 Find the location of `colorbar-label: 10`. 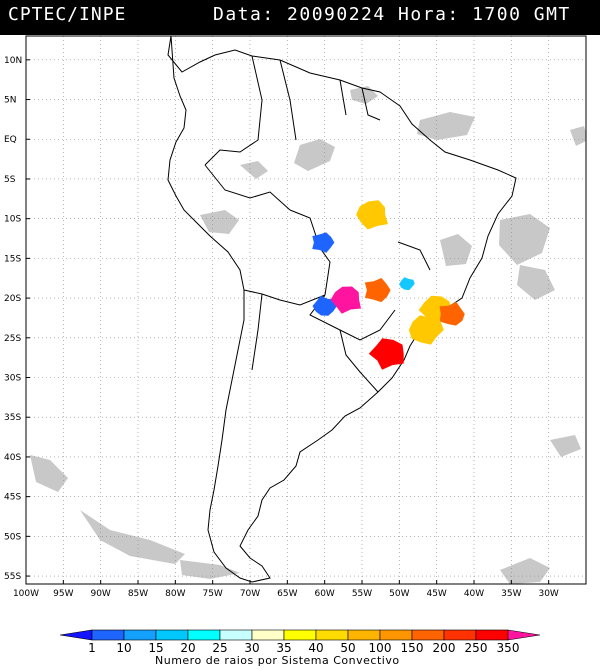

colorbar-label: 10 is located at coordinates (123, 648).